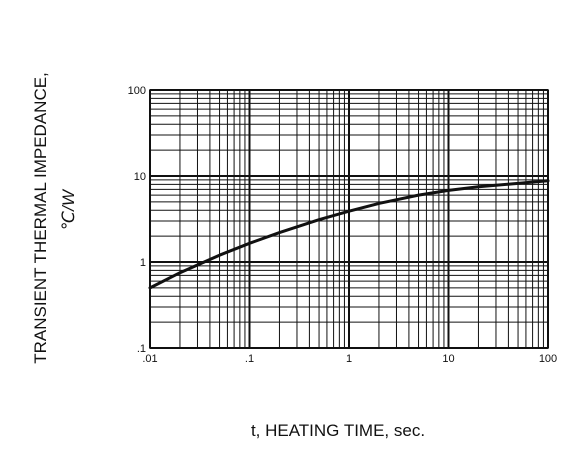 The width and height of the screenshot is (567, 449). What do you see at coordinates (249, 359) in the screenshot?
I see `x-tick-label: .1` at bounding box center [249, 359].